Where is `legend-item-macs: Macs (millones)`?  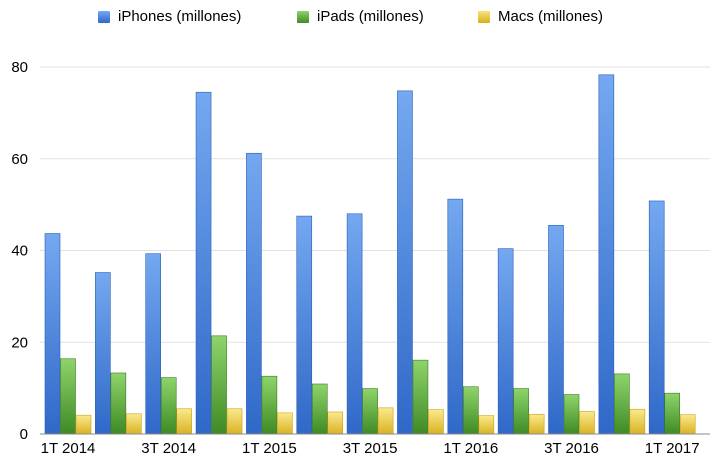
legend-item-macs: Macs (millones) is located at coordinates (540, 16).